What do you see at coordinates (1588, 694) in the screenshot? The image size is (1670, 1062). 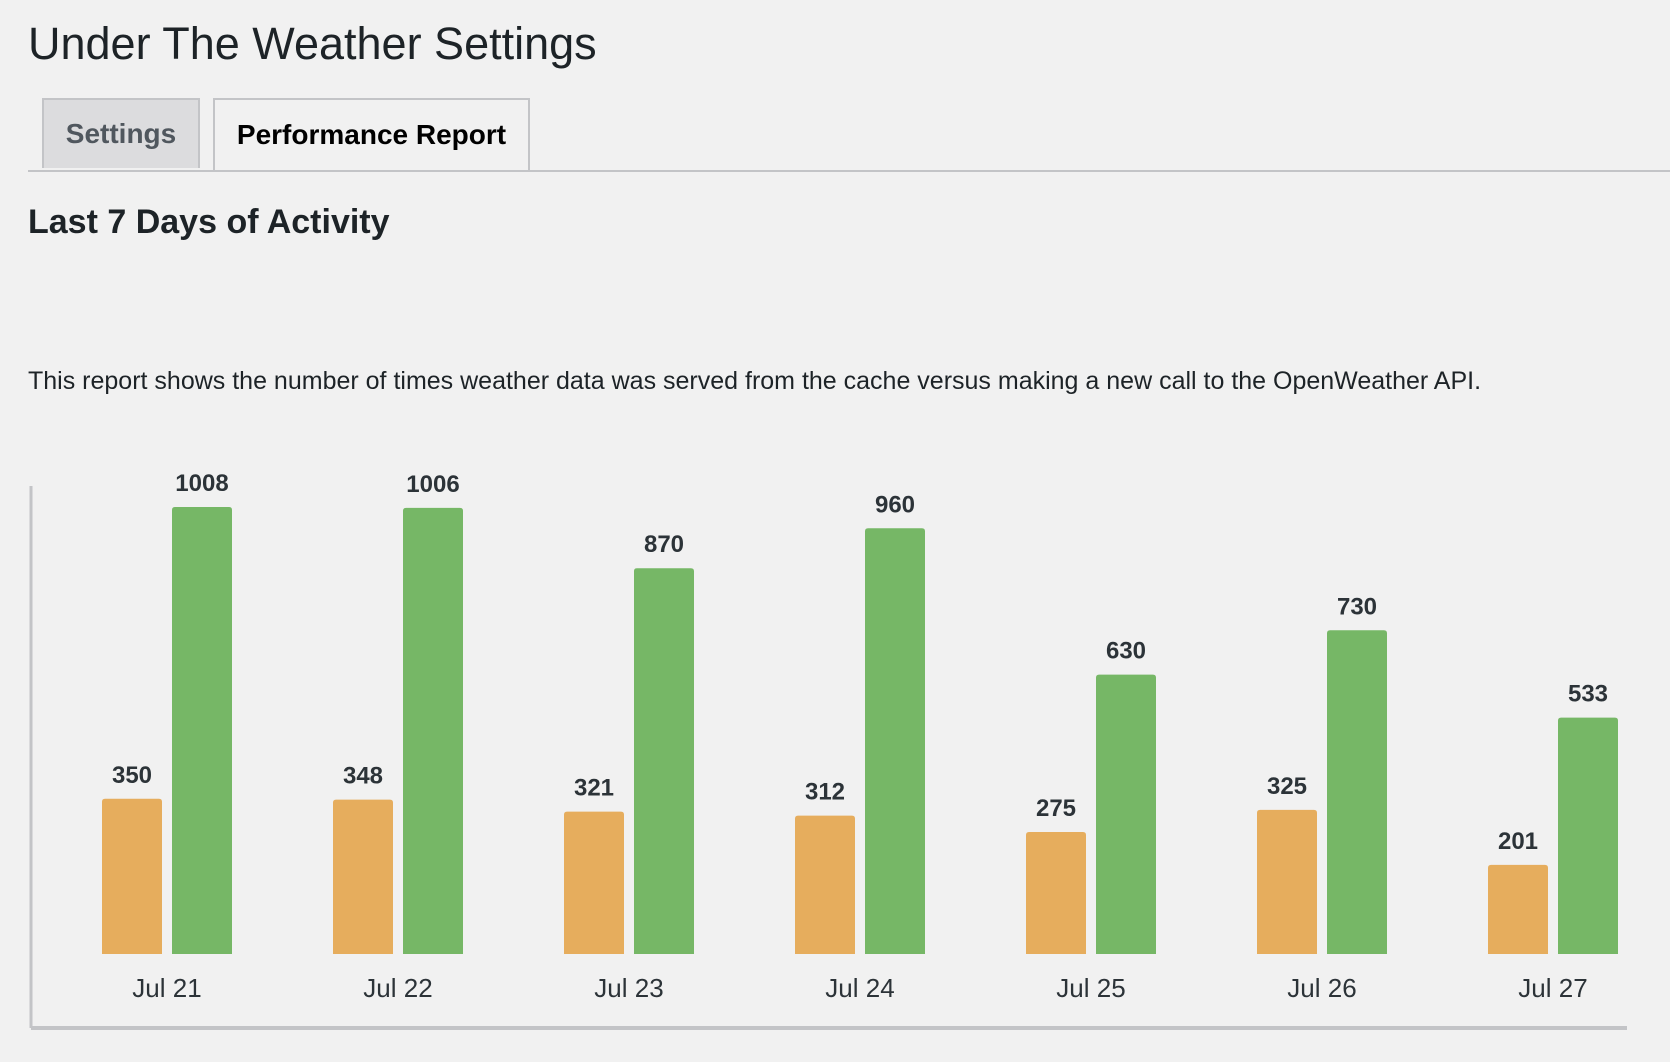 I see `bar-value-label: 533` at bounding box center [1588, 694].